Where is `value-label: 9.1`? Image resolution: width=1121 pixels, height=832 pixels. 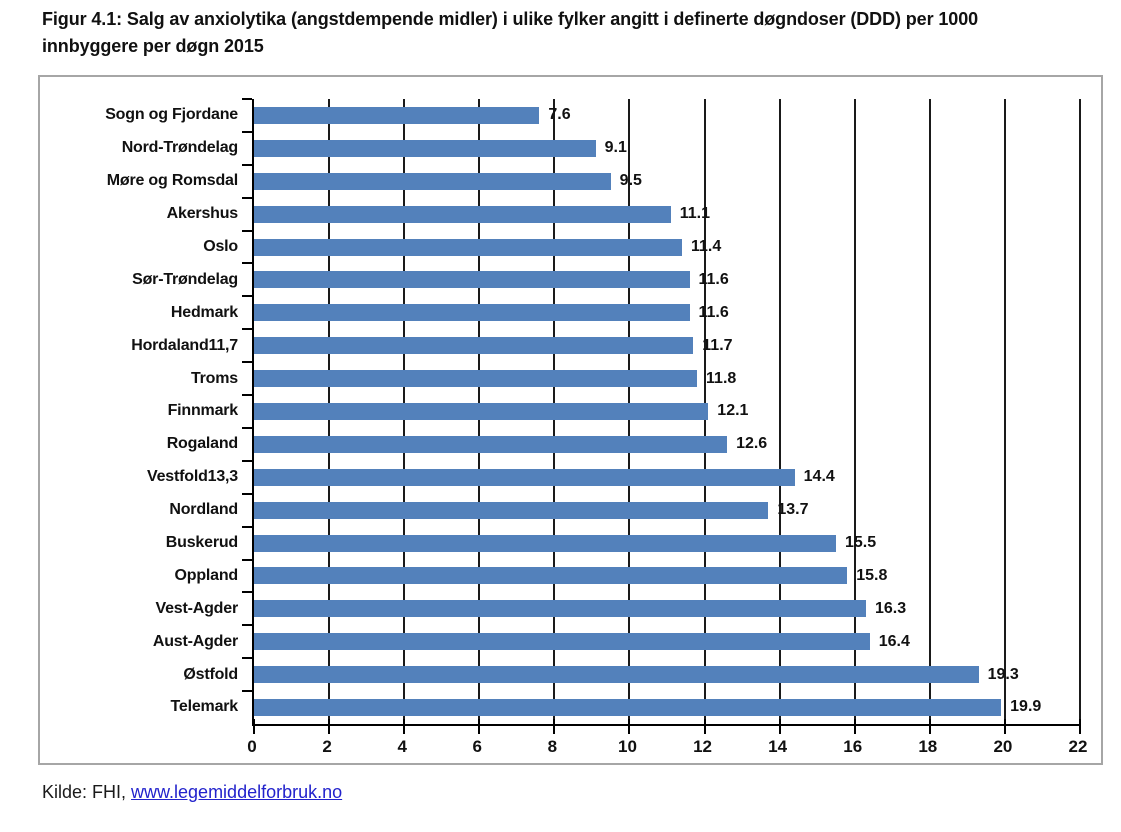
value-label: 9.1 is located at coordinates (615, 148).